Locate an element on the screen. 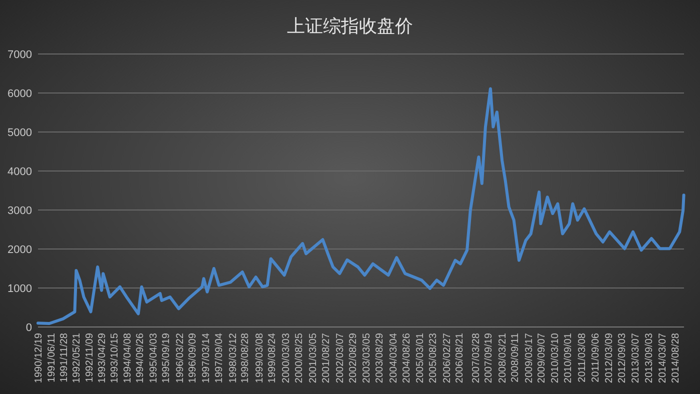  x-tick-label: 2008/09/11 is located at coordinates (516, 357).